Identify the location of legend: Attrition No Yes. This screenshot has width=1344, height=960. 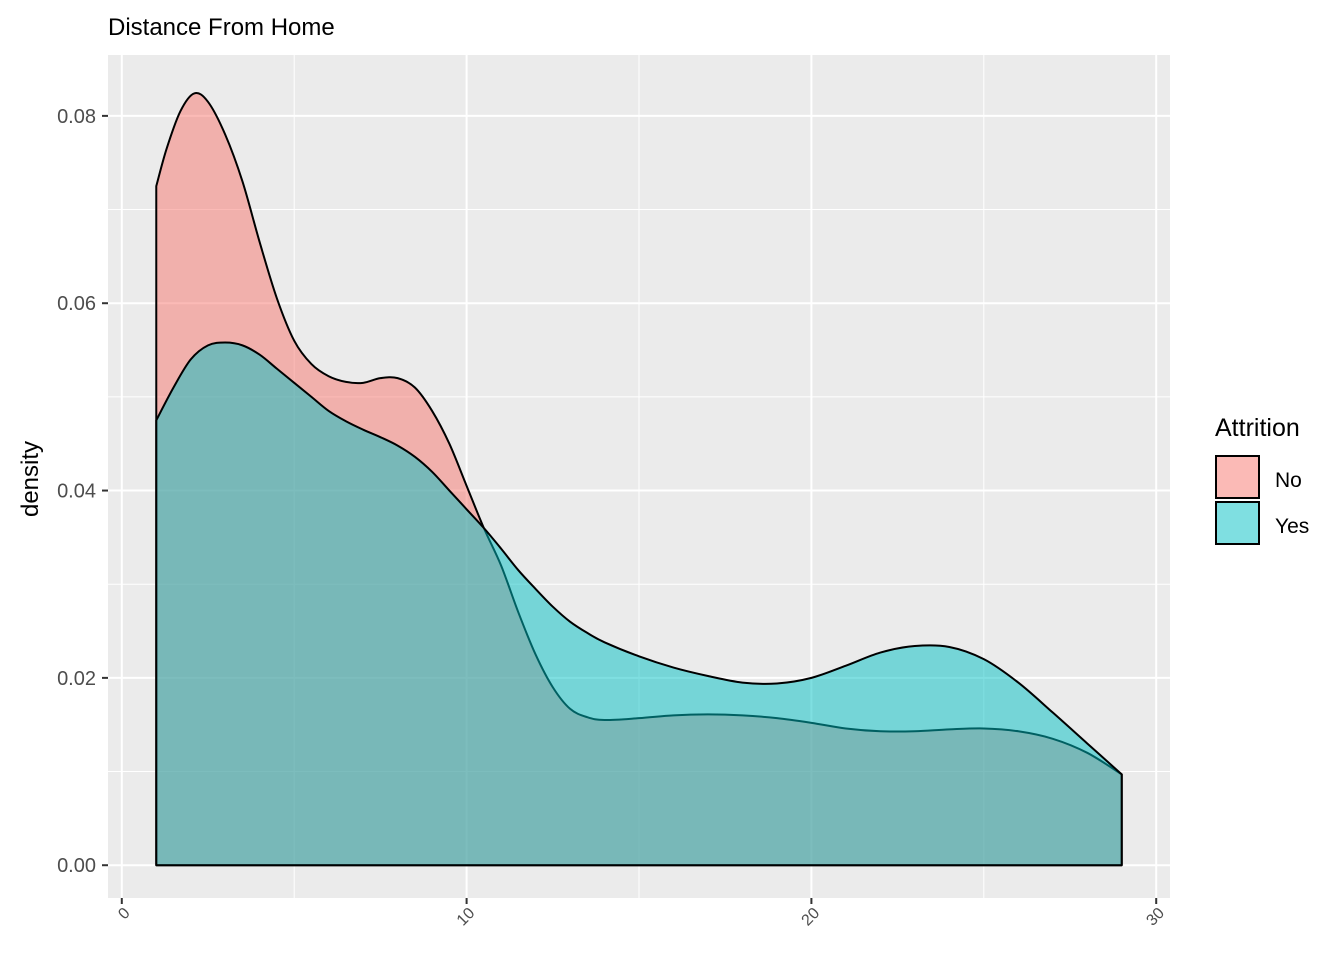
(1262, 479).